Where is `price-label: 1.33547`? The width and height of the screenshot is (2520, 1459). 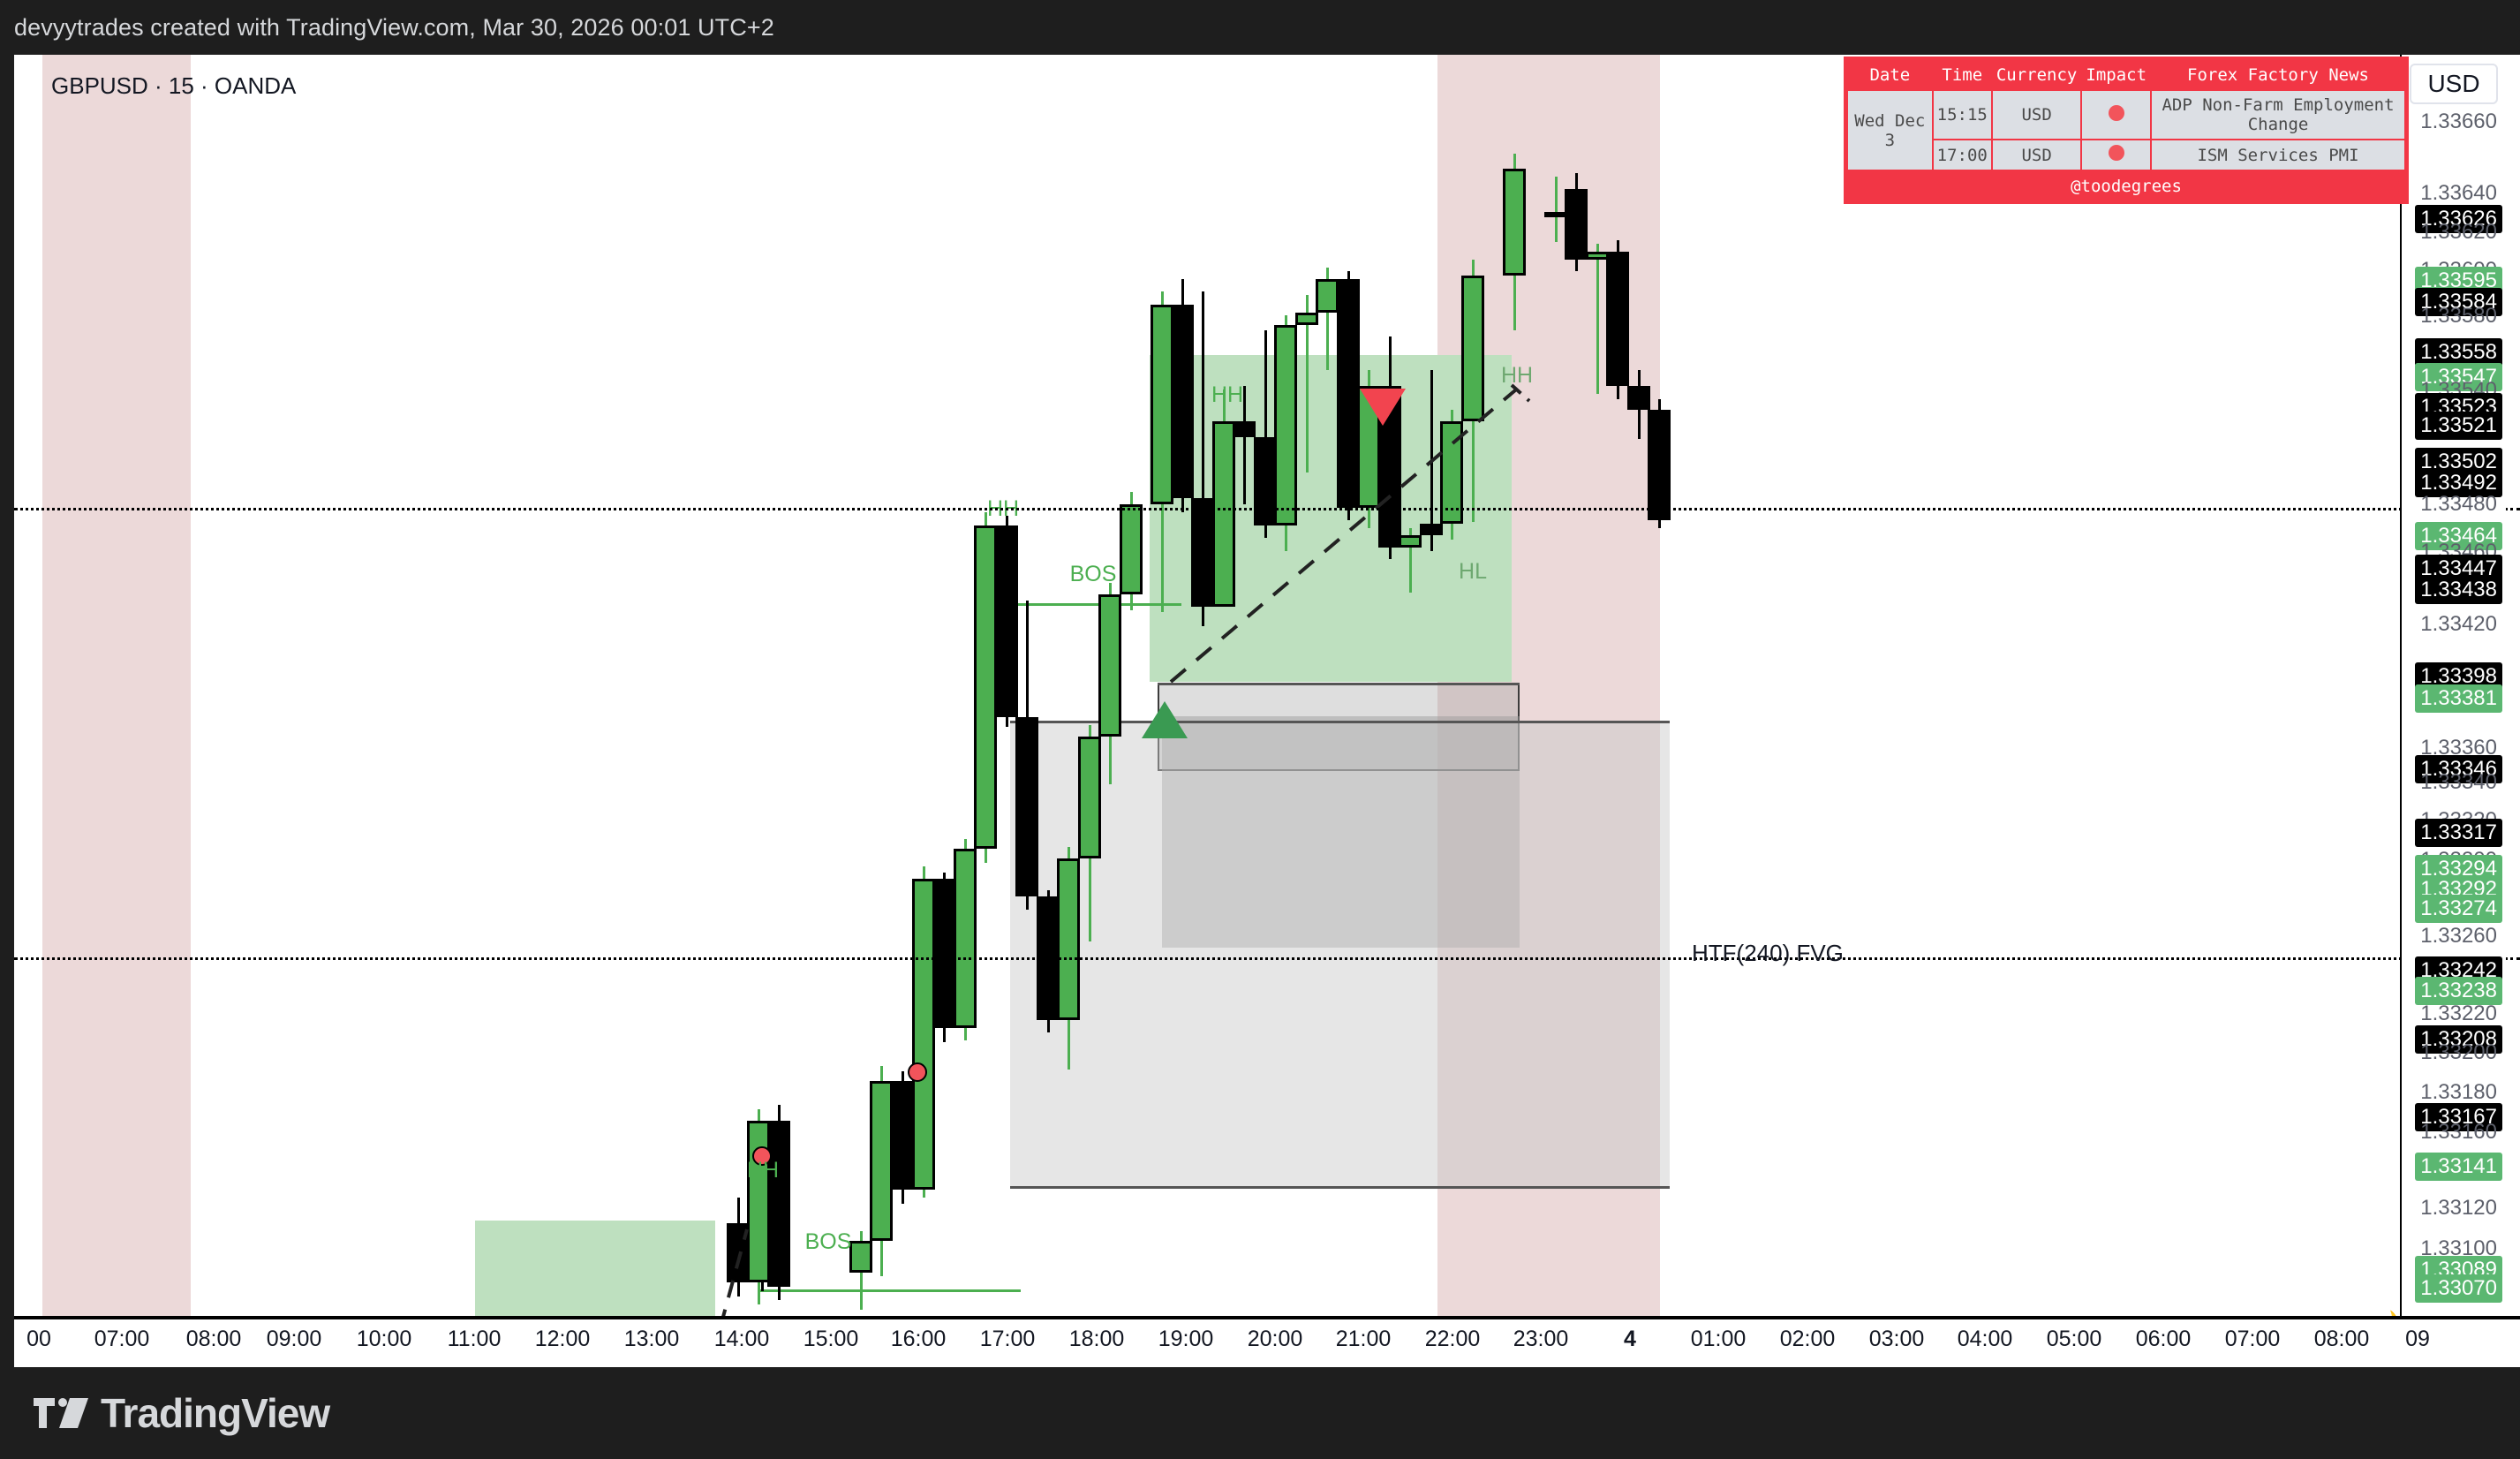
price-label: 1.33547 is located at coordinates (2458, 376).